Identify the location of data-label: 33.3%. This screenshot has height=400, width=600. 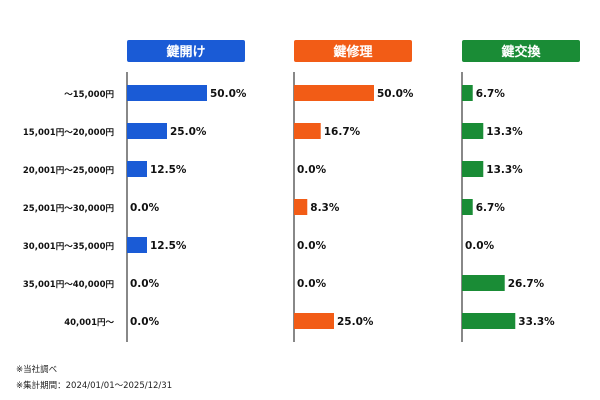
(536, 322).